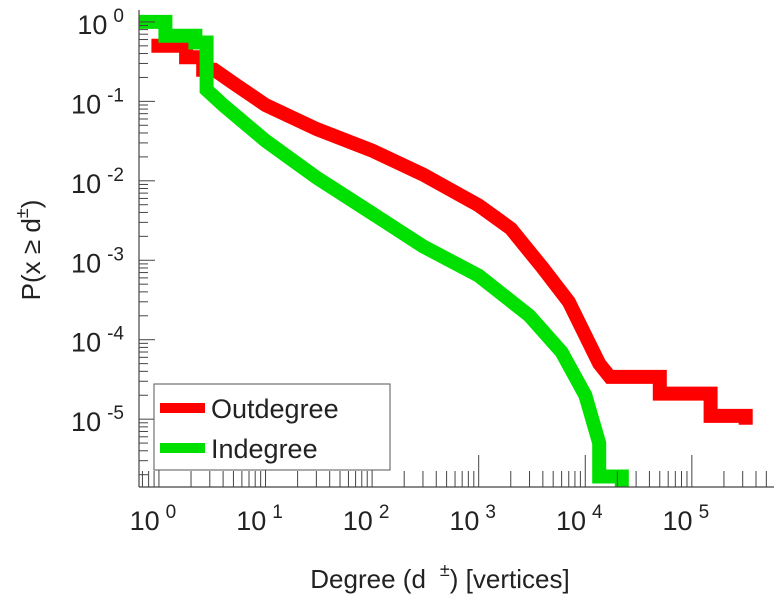 The image size is (774, 605). Describe the element at coordinates (153, 519) in the screenshot. I see `x-tick-label: 10 0` at that location.